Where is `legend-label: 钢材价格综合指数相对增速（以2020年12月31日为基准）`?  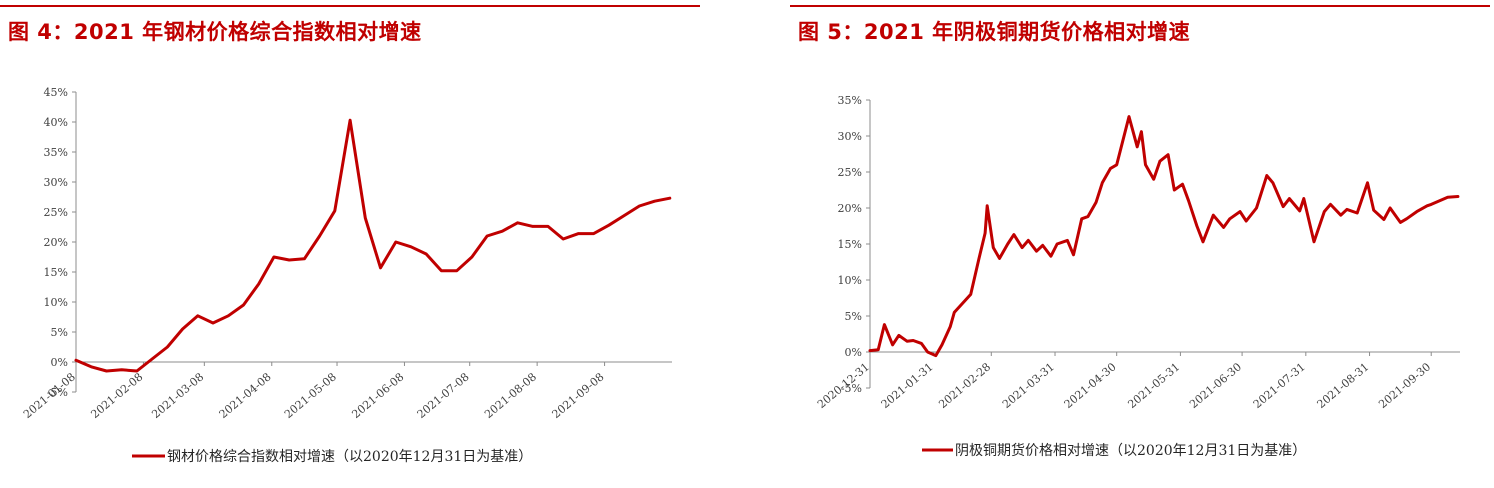 legend-label: 钢材价格综合指数相对增速（以2020年12月31日为基准） is located at coordinates (349, 456).